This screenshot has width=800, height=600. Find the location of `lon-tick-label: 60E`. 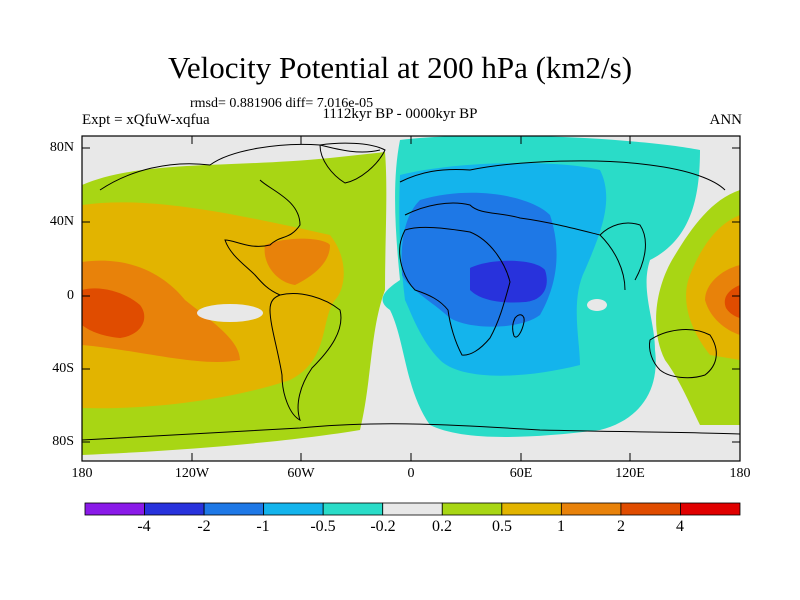

lon-tick-label: 60E is located at coordinates (521, 473).